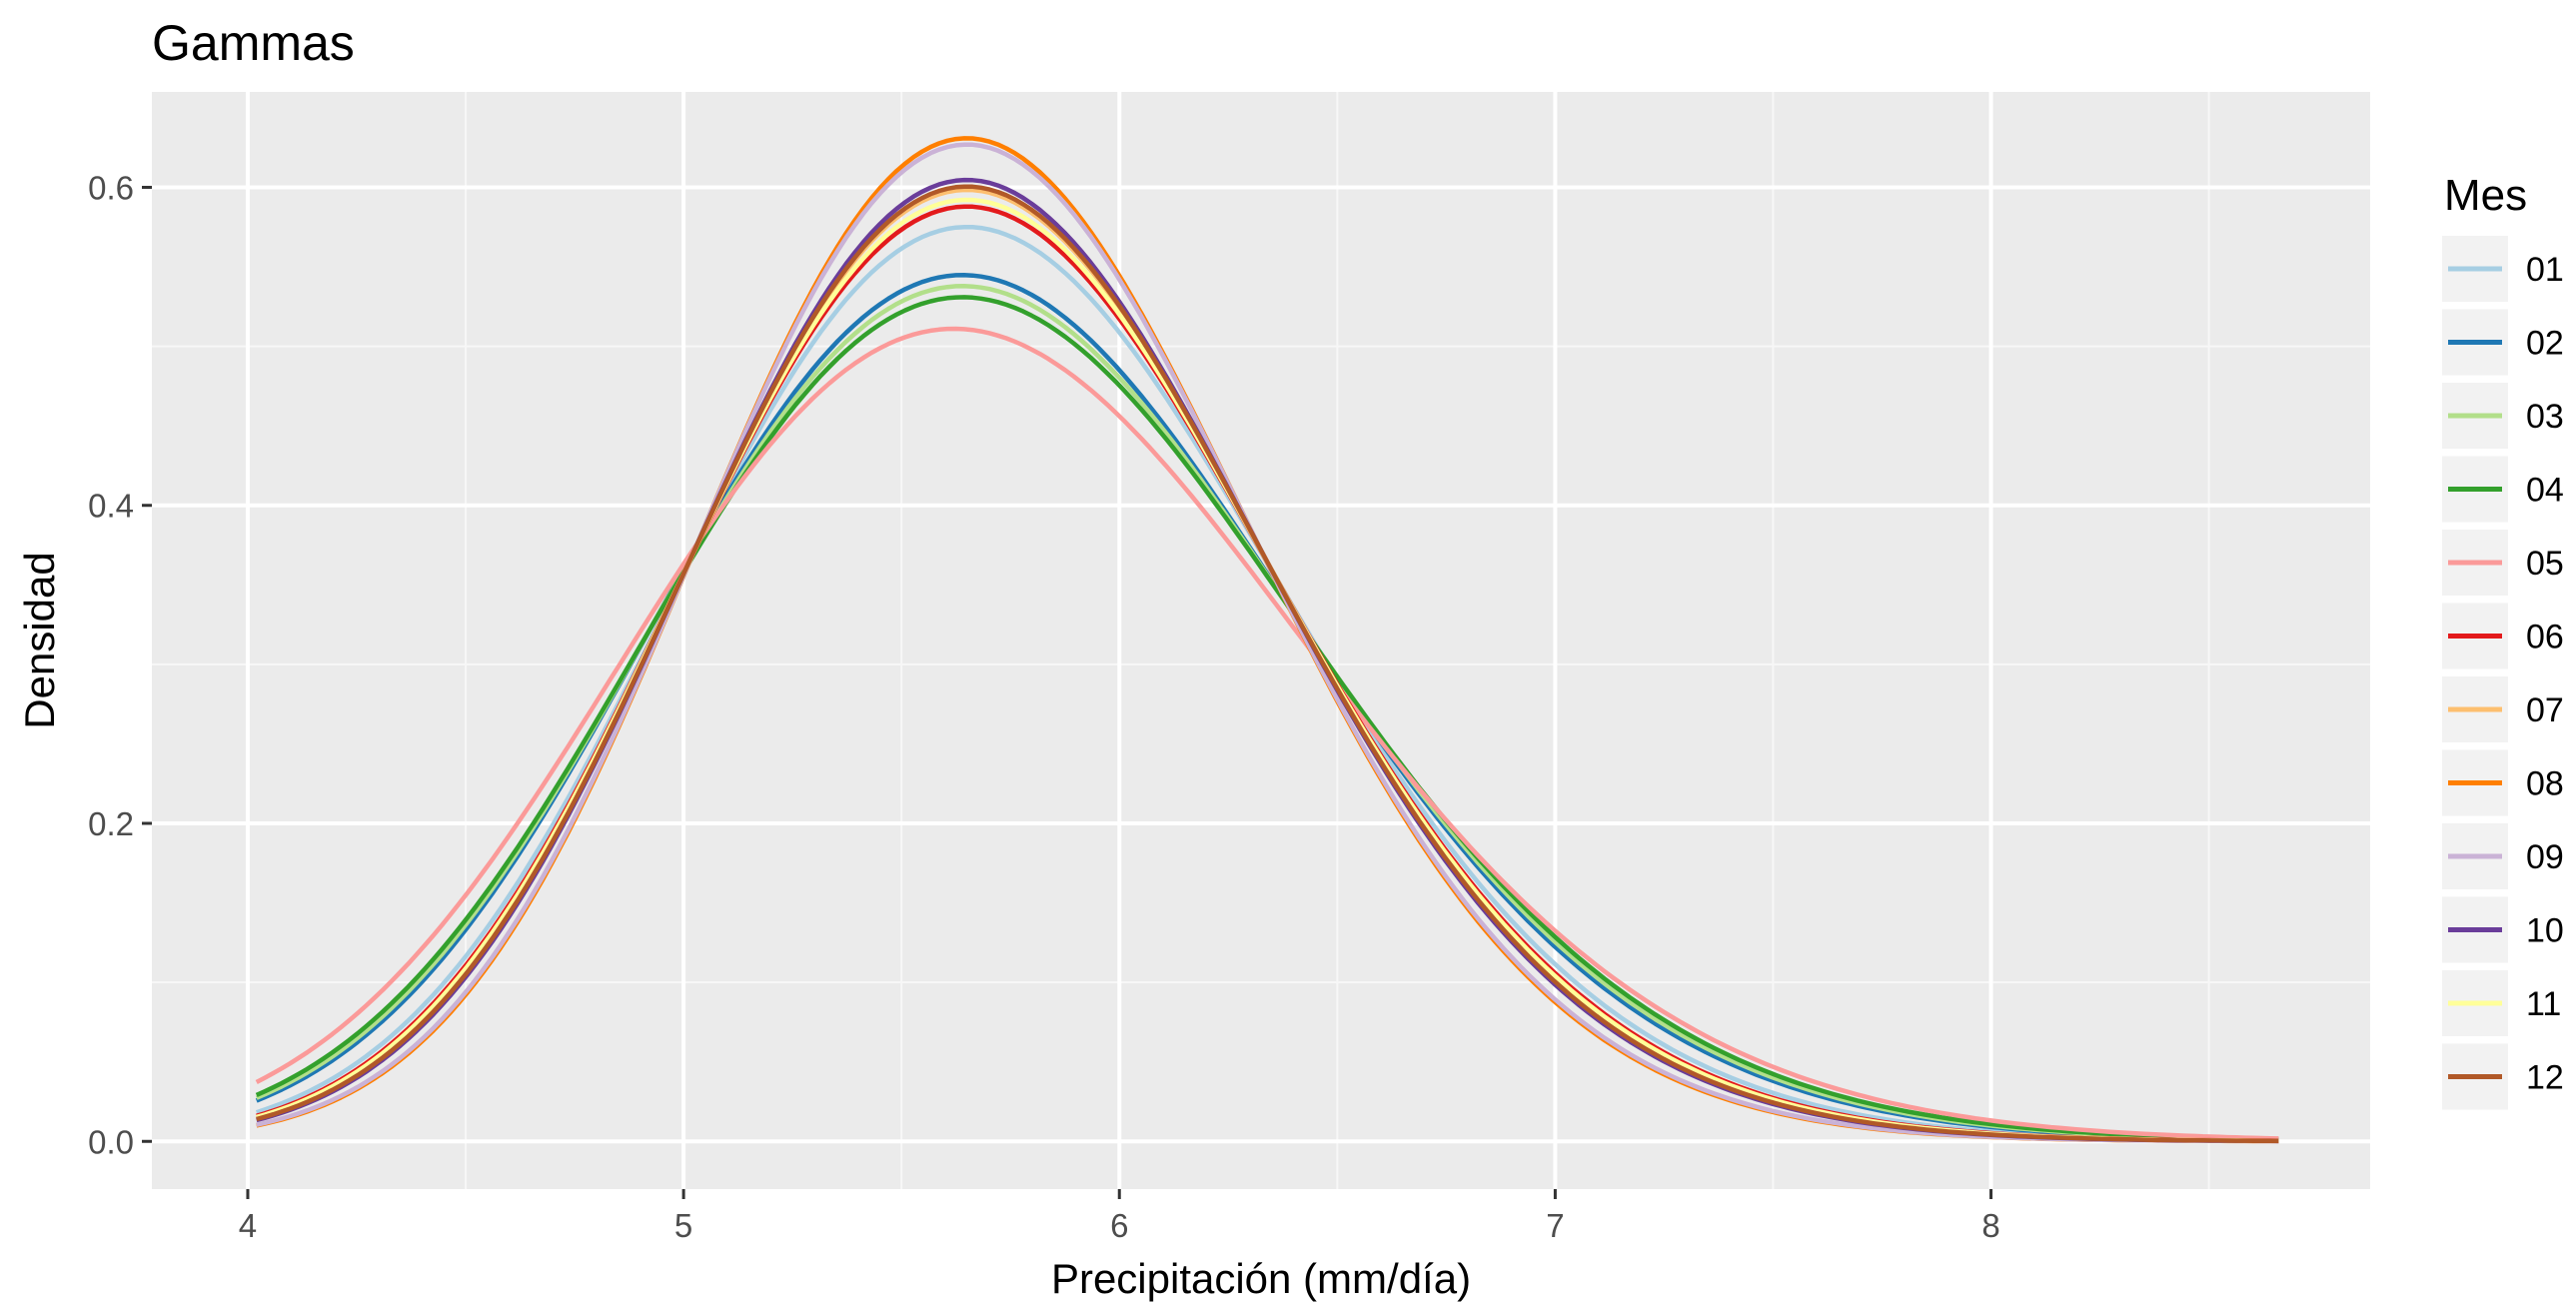  What do you see at coordinates (2545, 491) in the screenshot?
I see `legend-label-04: 04` at bounding box center [2545, 491].